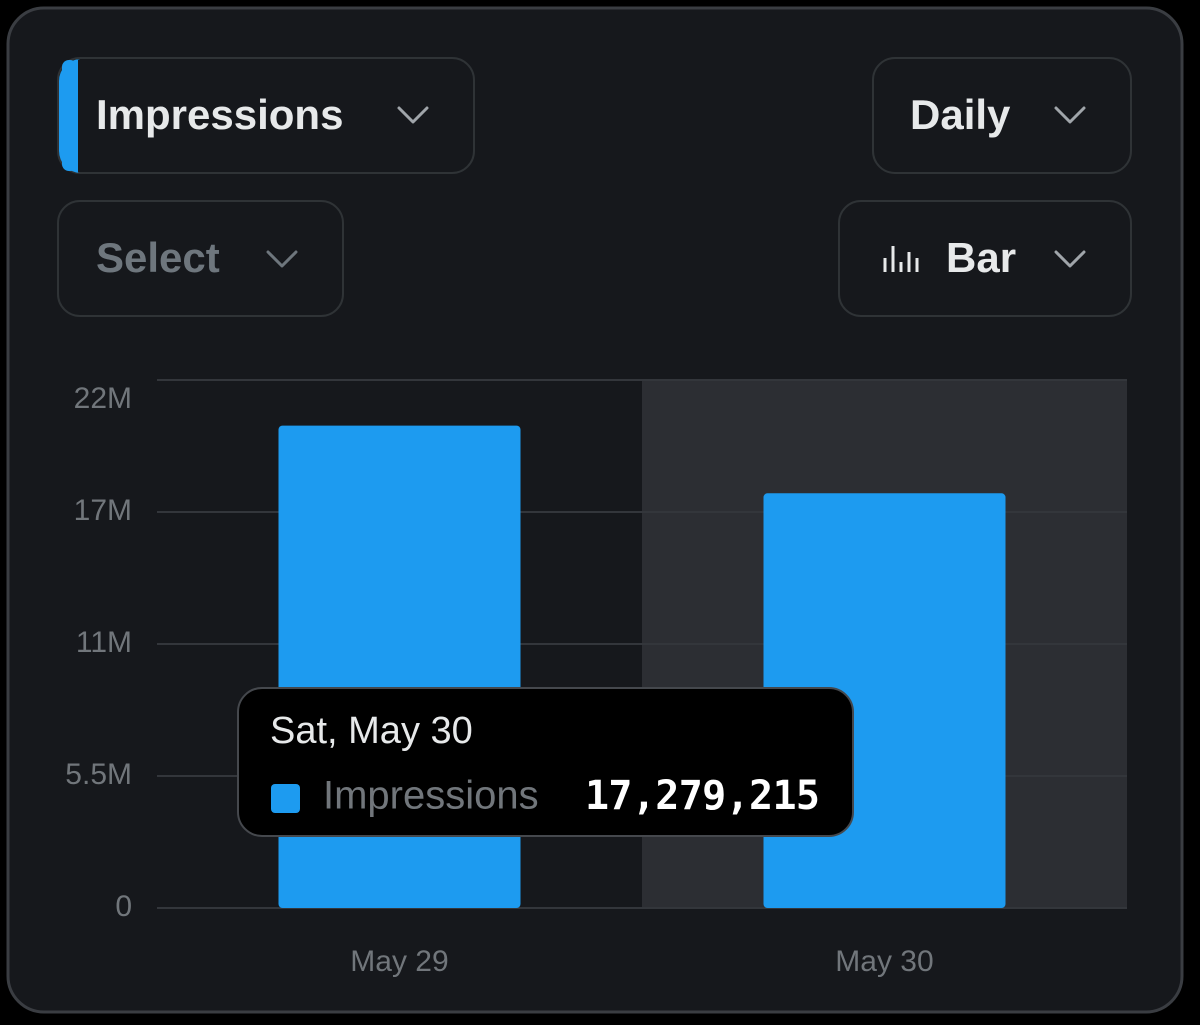 The width and height of the screenshot is (1200, 1025). Describe the element at coordinates (960, 114) in the screenshot. I see `dropdown-label: Daily` at that location.